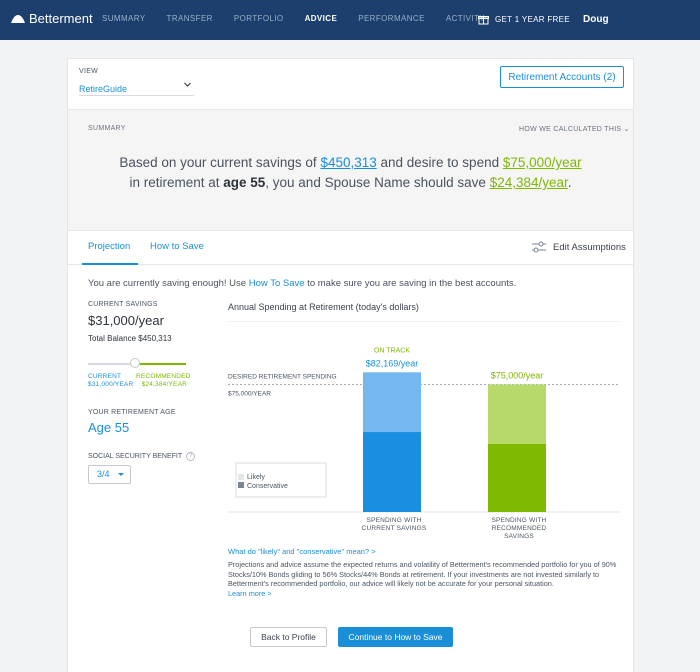 This screenshot has height=672, width=700. What do you see at coordinates (528, 182) in the screenshot?
I see `recommended-save-link: $24,384/year` at bounding box center [528, 182].